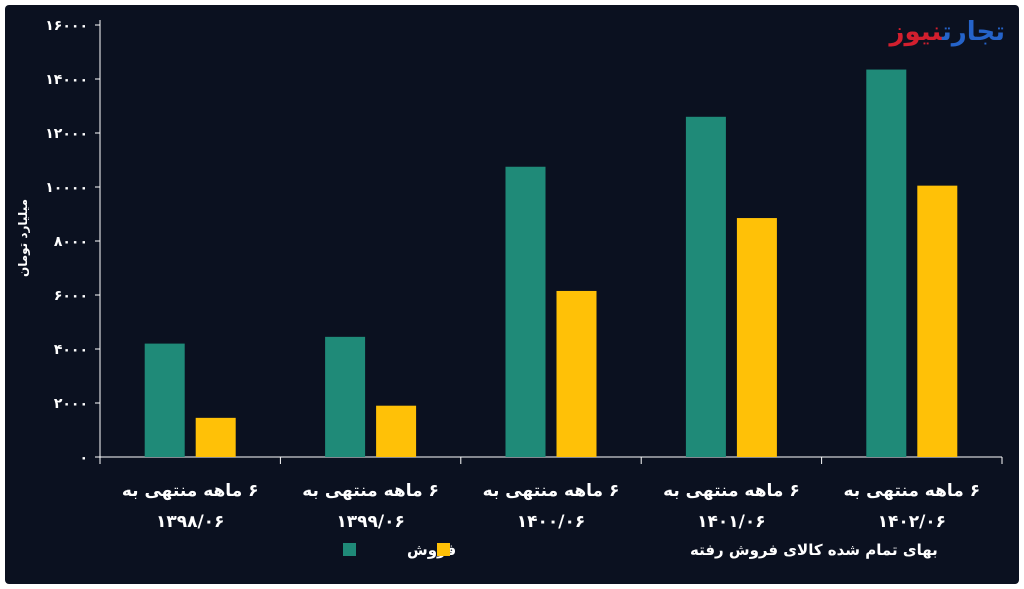  I want to click on y-tick-label: ۲۰۰۰, so click(71, 404).